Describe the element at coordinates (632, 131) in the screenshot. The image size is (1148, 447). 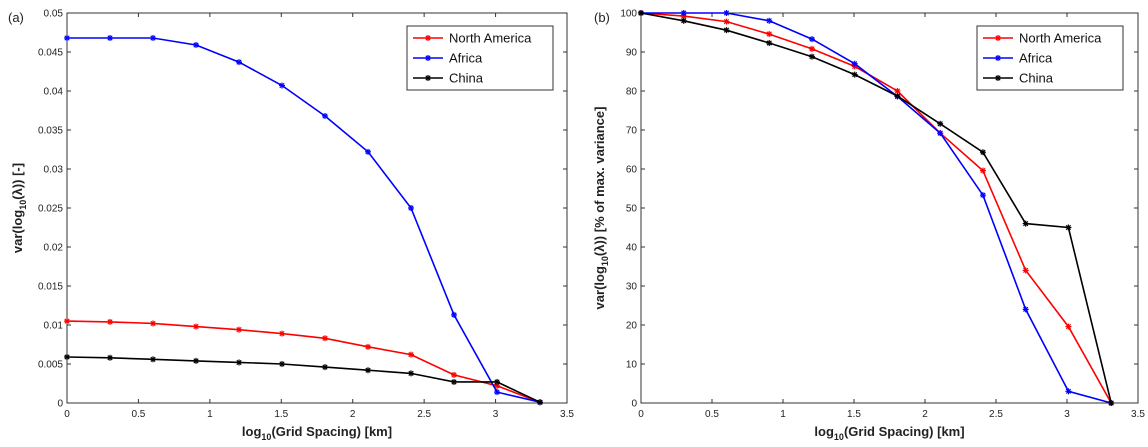
I see `y-tick-label: 70` at that location.